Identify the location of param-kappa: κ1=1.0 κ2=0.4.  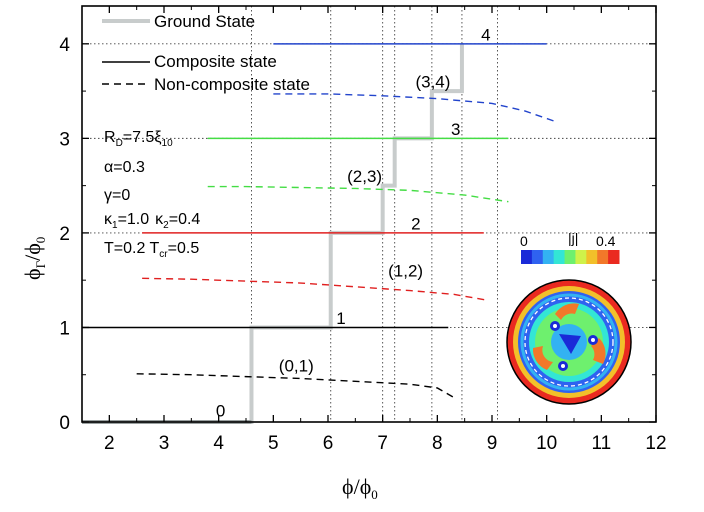
(152, 221).